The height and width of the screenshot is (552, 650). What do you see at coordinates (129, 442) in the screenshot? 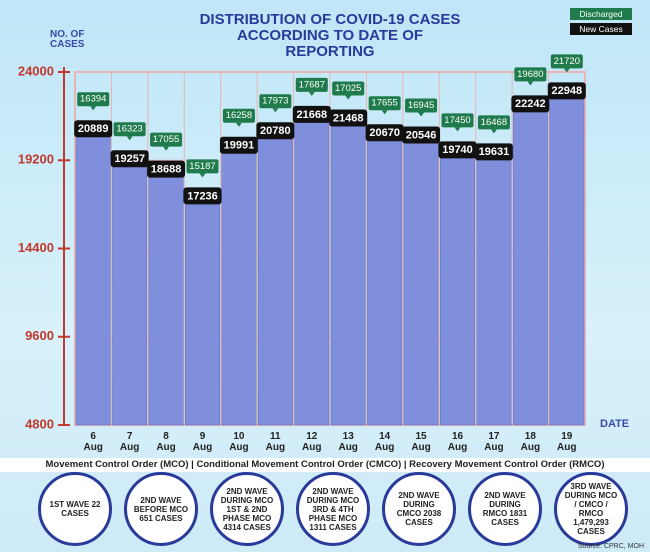
I see `x-tick-label: 7 Aug` at bounding box center [129, 442].